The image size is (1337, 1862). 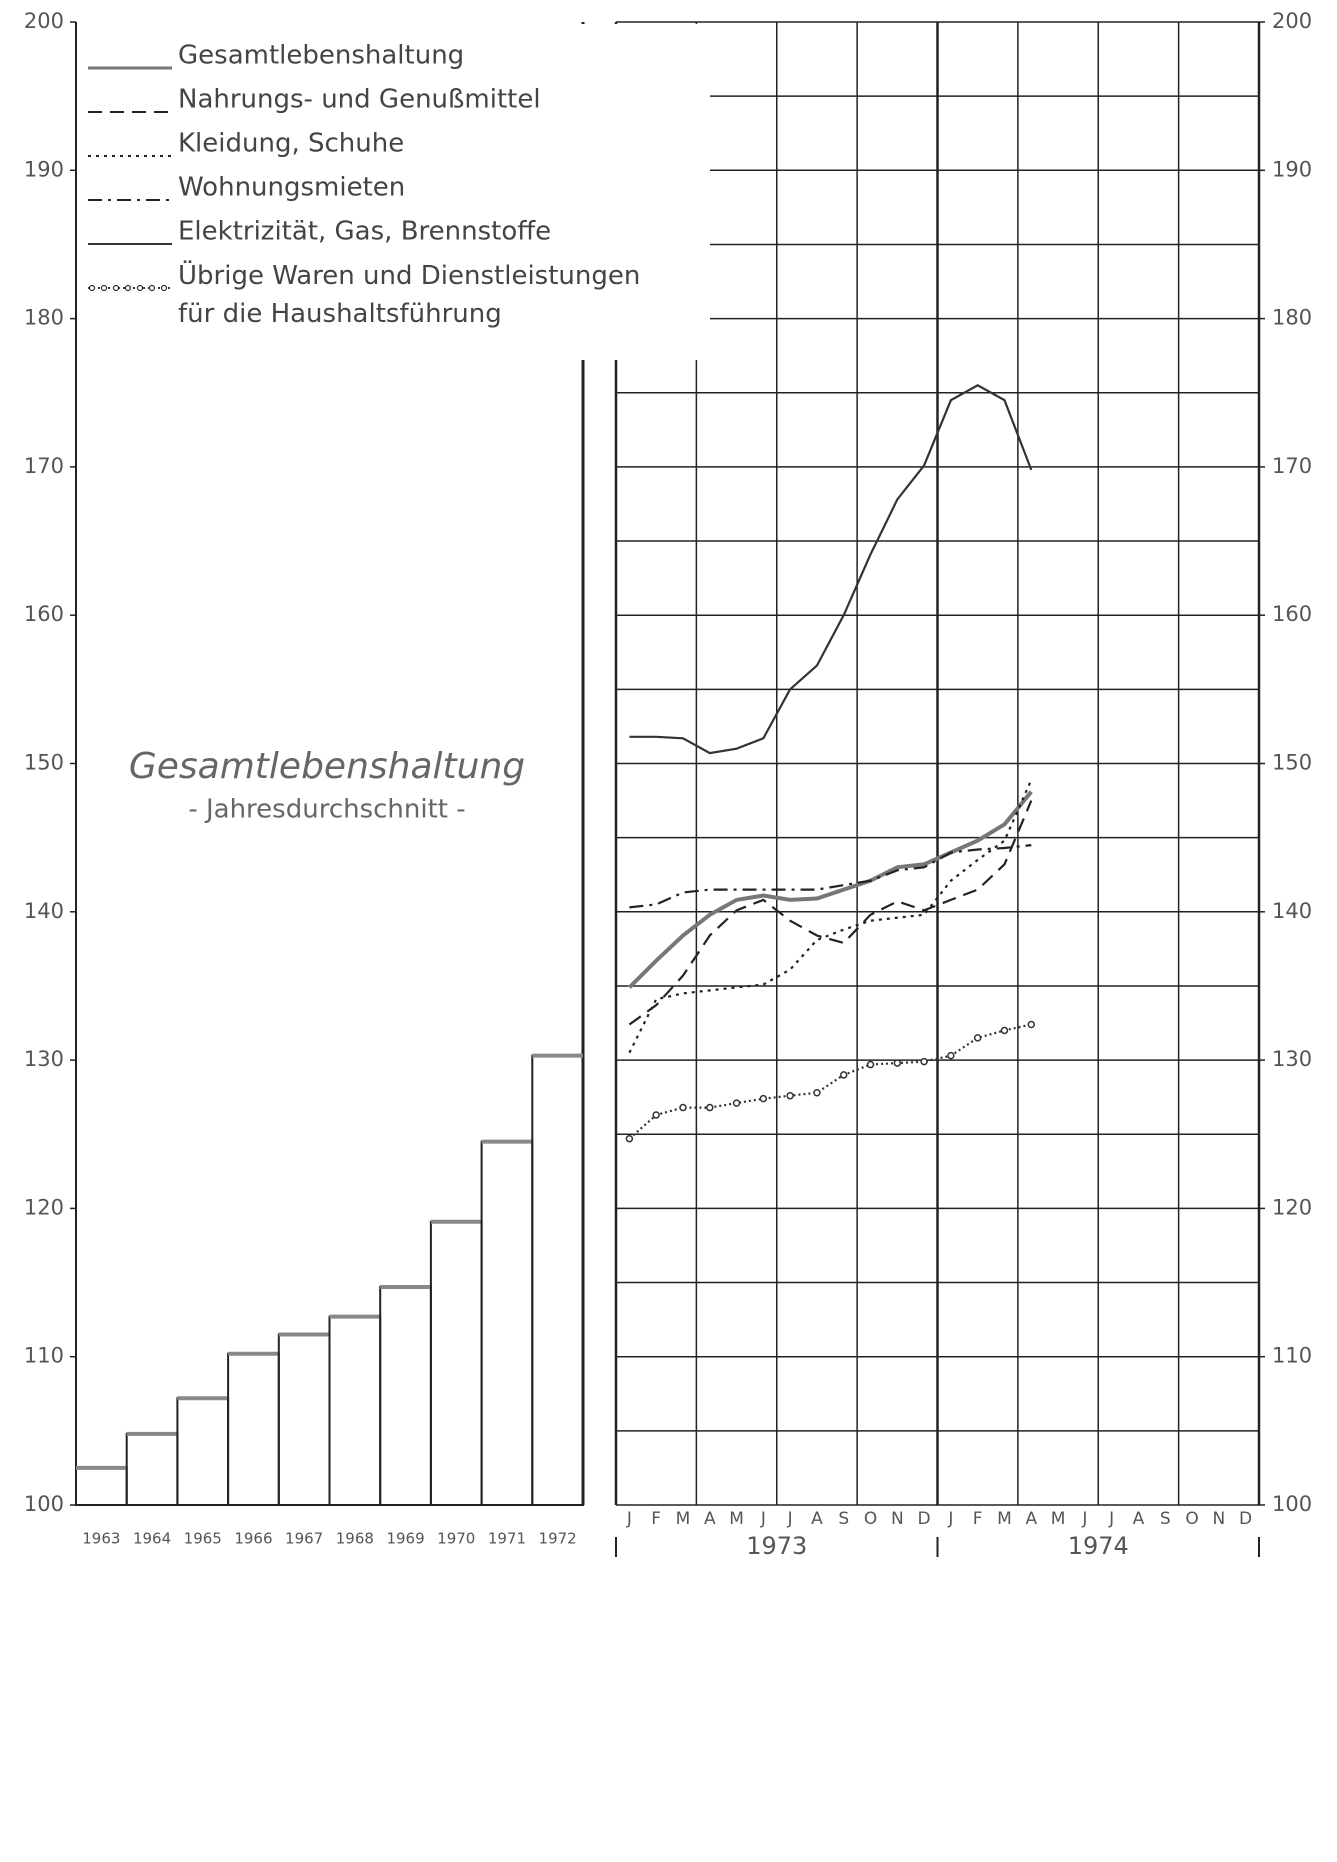 What do you see at coordinates (152, 1539) in the screenshot?
I see `x-tick-label: 1964` at bounding box center [152, 1539].